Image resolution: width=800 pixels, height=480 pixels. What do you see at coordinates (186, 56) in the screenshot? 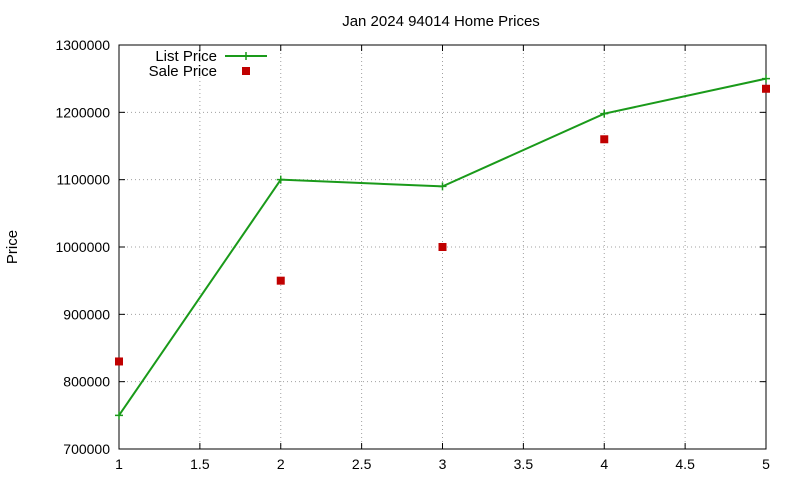
I see `legend-label: List Price` at bounding box center [186, 56].